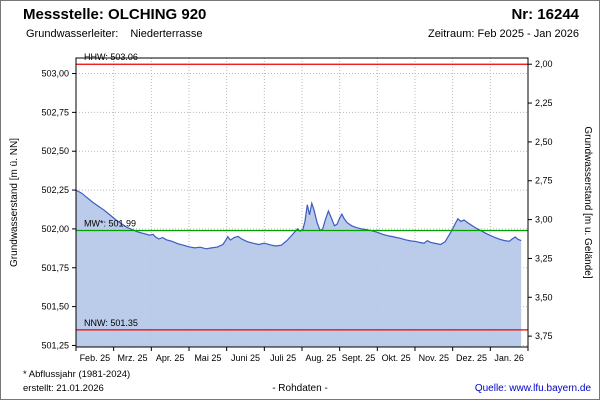 The height and width of the screenshot is (400, 600). Describe the element at coordinates (111, 323) in the screenshot. I see `svg-text: NNW: 501.35` at that location.